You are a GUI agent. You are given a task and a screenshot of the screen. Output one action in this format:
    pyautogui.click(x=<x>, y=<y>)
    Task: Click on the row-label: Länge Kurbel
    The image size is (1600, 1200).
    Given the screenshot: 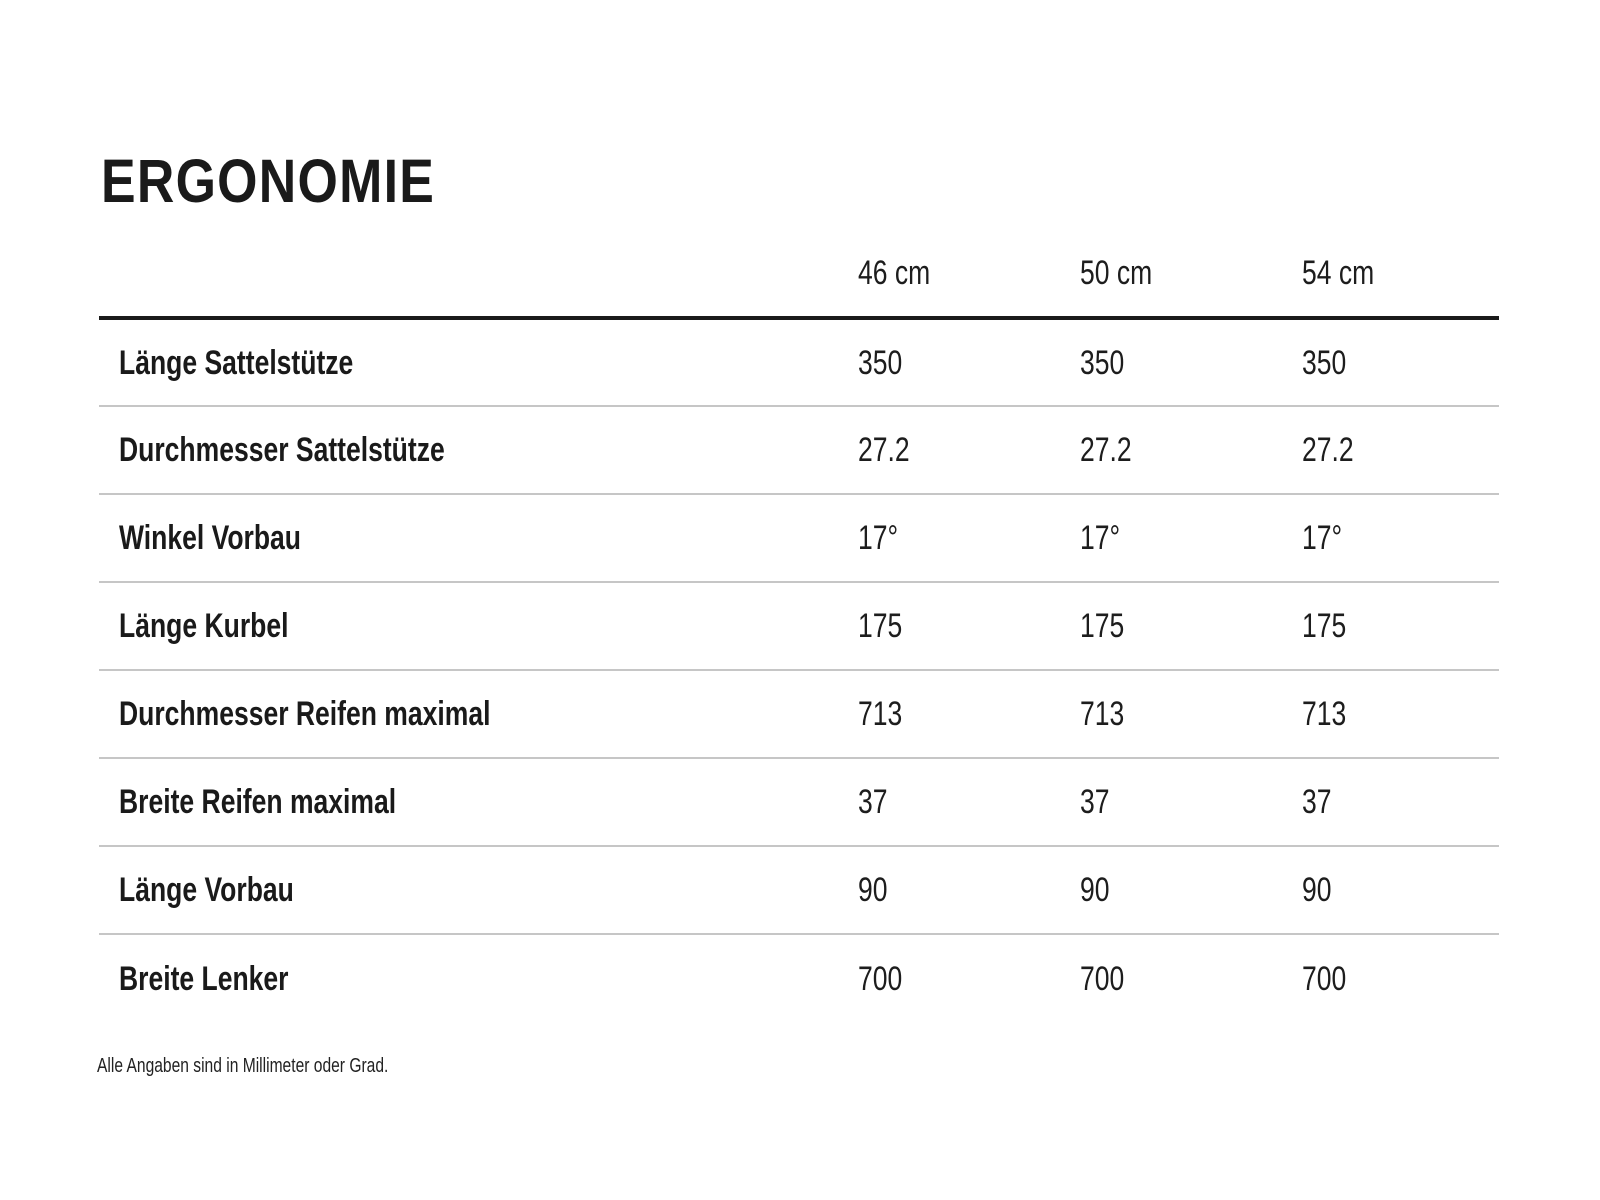 What is the action you would take?
    pyautogui.click(x=468, y=626)
    